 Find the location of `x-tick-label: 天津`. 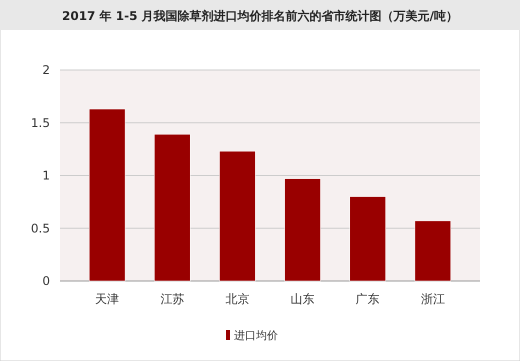

x-tick-label: 天津 is located at coordinates (107, 299).